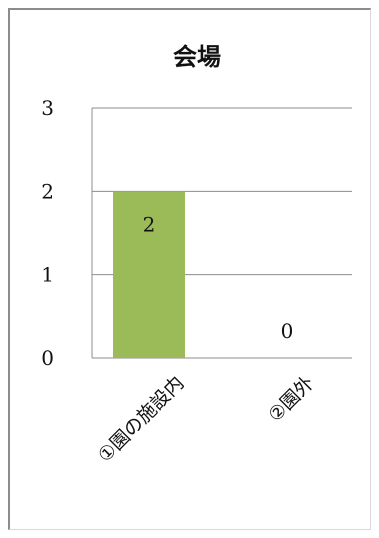 This screenshot has height=538, width=379. I want to click on bars, so click(149, 274).